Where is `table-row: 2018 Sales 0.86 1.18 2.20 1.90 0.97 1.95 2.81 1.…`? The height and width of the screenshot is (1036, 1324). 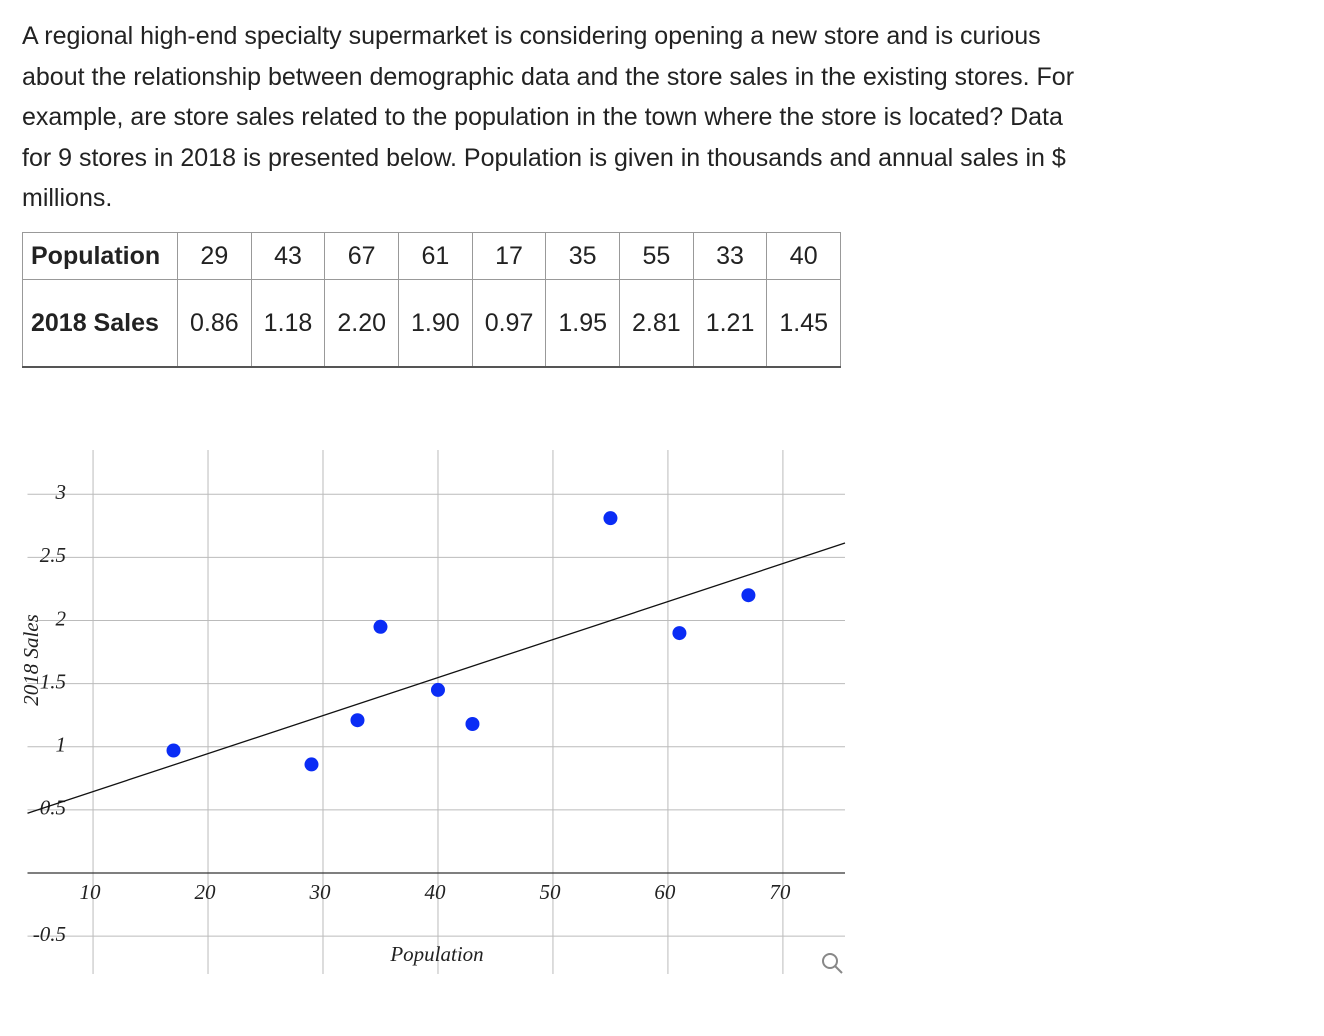
table-row: 2018 Sales 0.86 1.18 2.20 1.90 0.97 1.95 2.81 1.… is located at coordinates (432, 323).